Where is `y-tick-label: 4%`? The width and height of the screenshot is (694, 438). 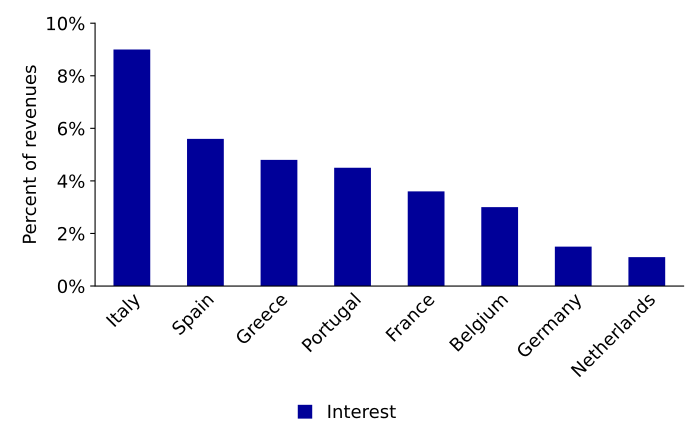 y-tick-label: 4% is located at coordinates (71, 181).